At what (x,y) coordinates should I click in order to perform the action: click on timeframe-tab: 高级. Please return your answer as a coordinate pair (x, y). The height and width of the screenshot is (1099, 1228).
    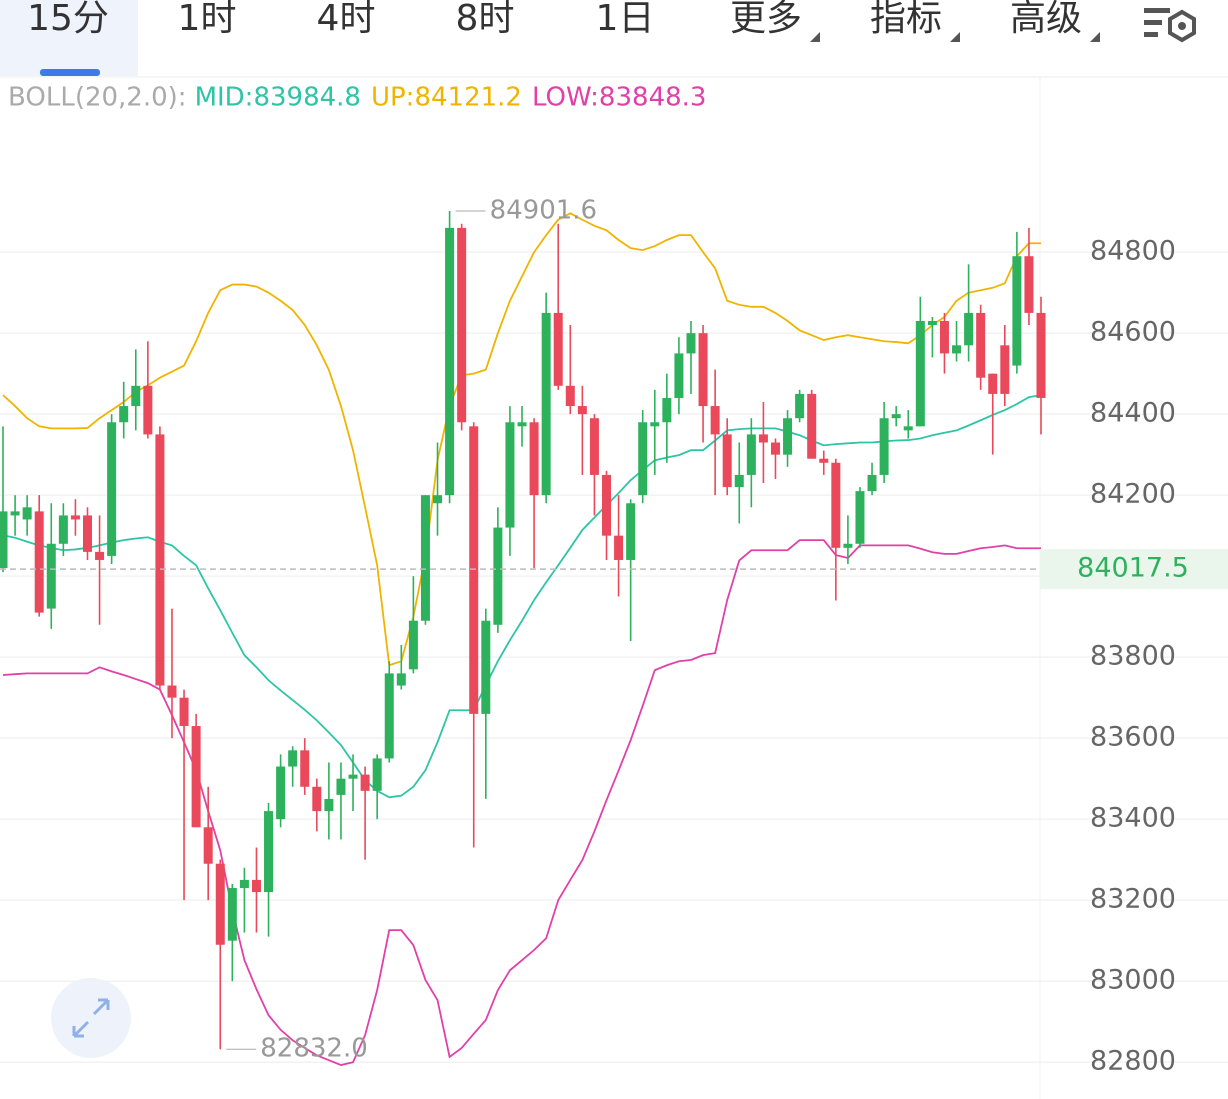
    Looking at the image, I should click on (1046, 19).